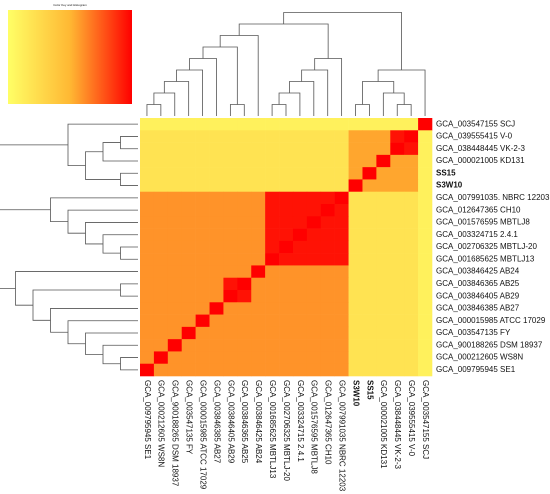 The width and height of the screenshot is (550, 494). What do you see at coordinates (175, 433) in the screenshot?
I see `column-label: GCA_900188265 DSM 18937` at bounding box center [175, 433].